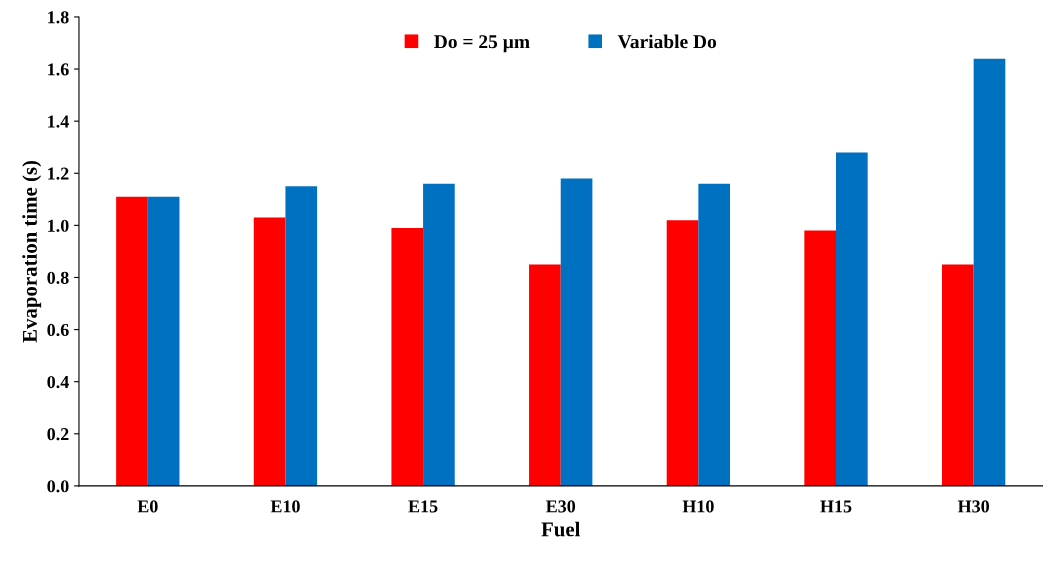 The width and height of the screenshot is (1053, 565). Describe the element at coordinates (423, 506) in the screenshot. I see `x-tick-label: E15` at that location.